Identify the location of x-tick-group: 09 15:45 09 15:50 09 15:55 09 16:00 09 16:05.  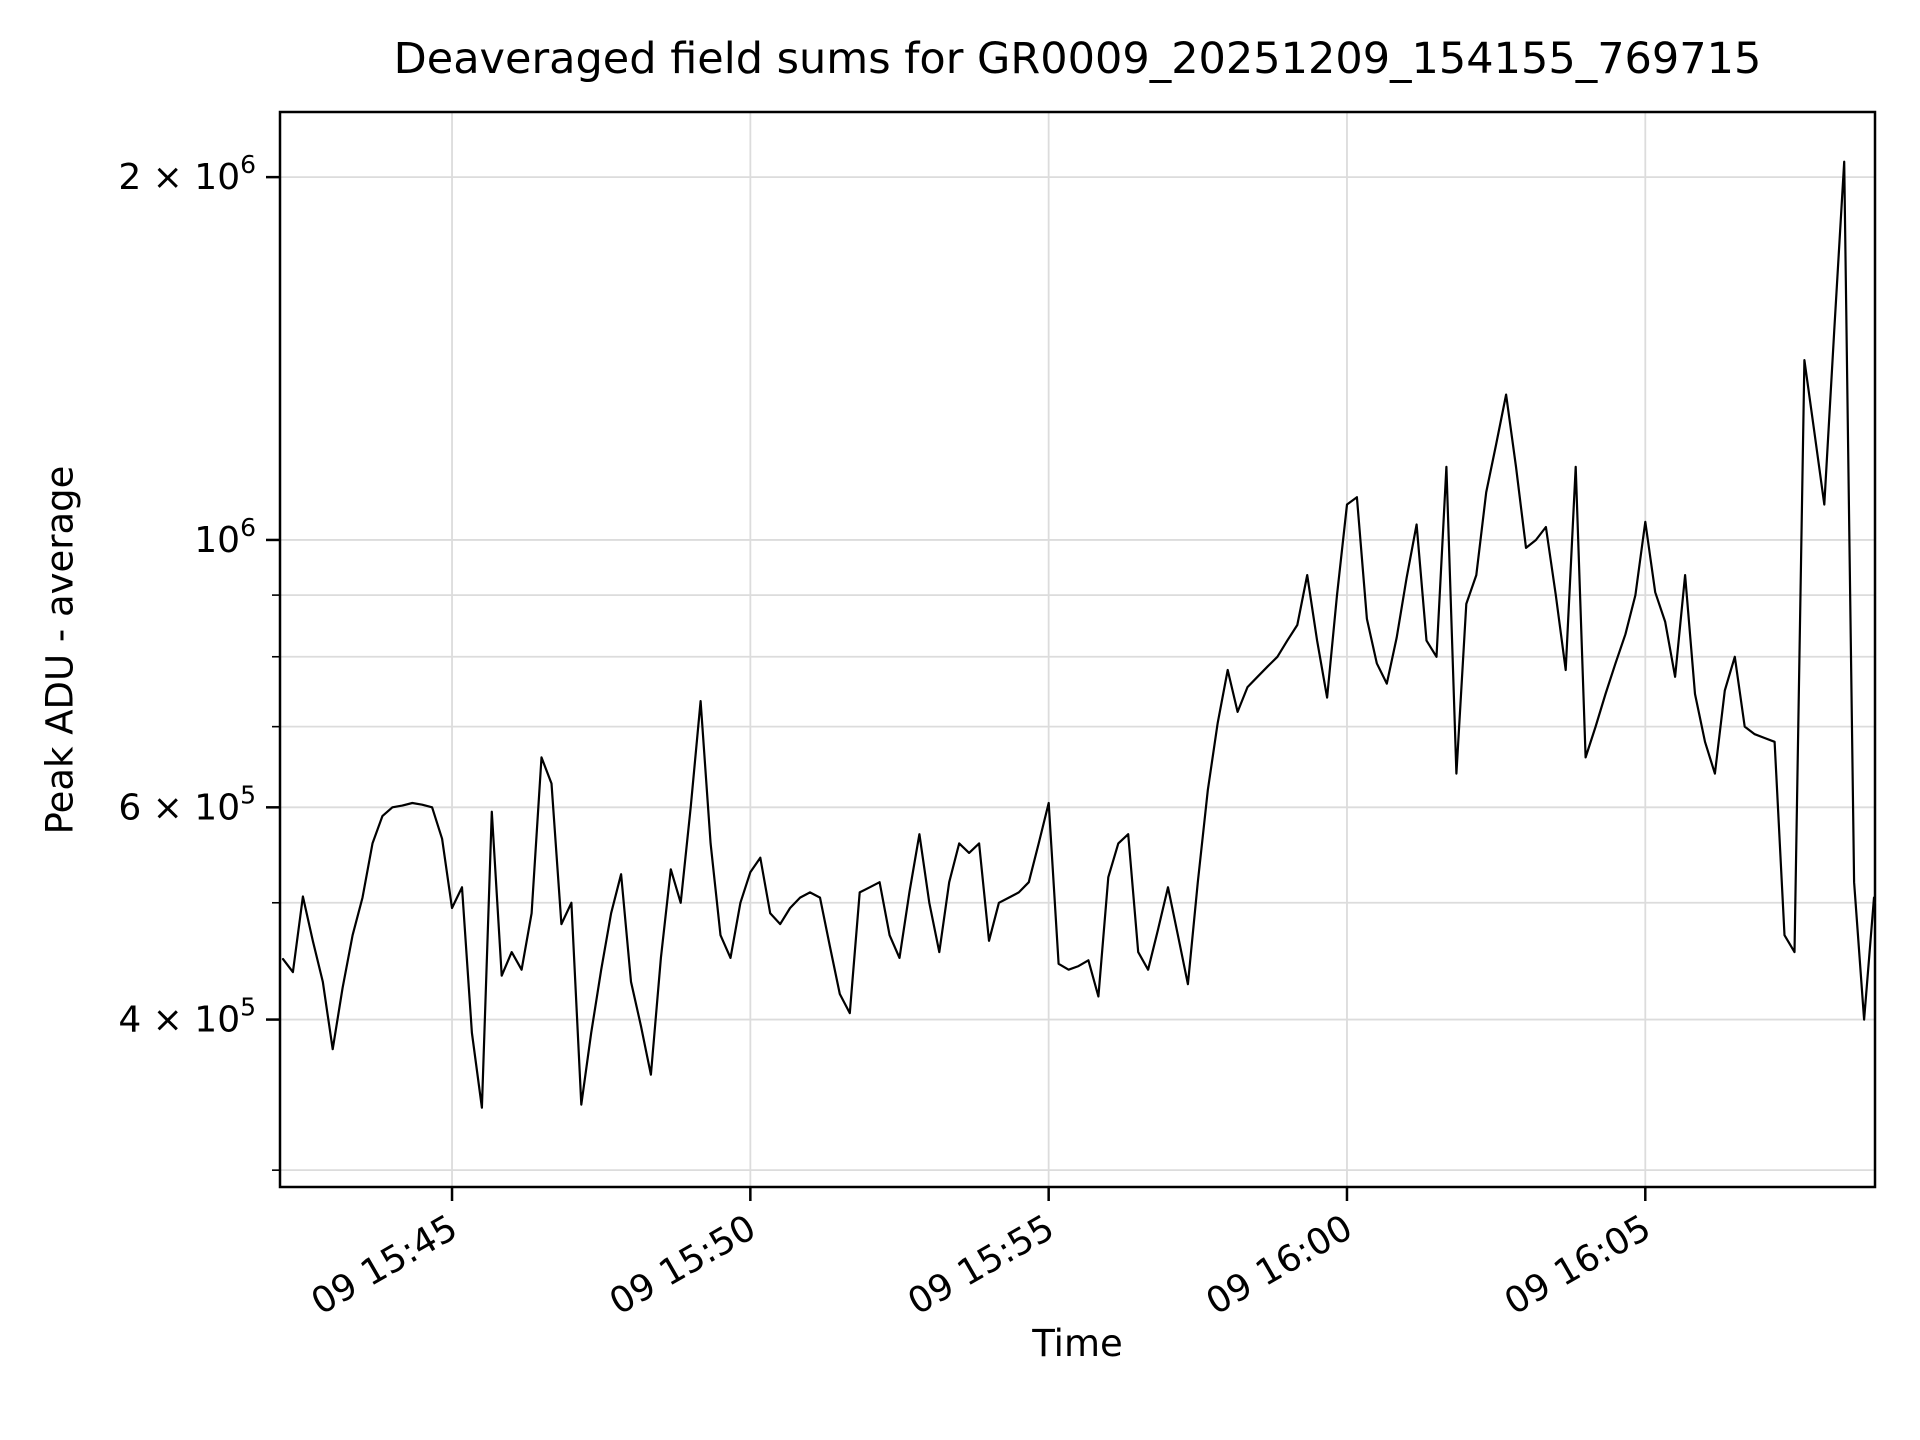
(981, 1255).